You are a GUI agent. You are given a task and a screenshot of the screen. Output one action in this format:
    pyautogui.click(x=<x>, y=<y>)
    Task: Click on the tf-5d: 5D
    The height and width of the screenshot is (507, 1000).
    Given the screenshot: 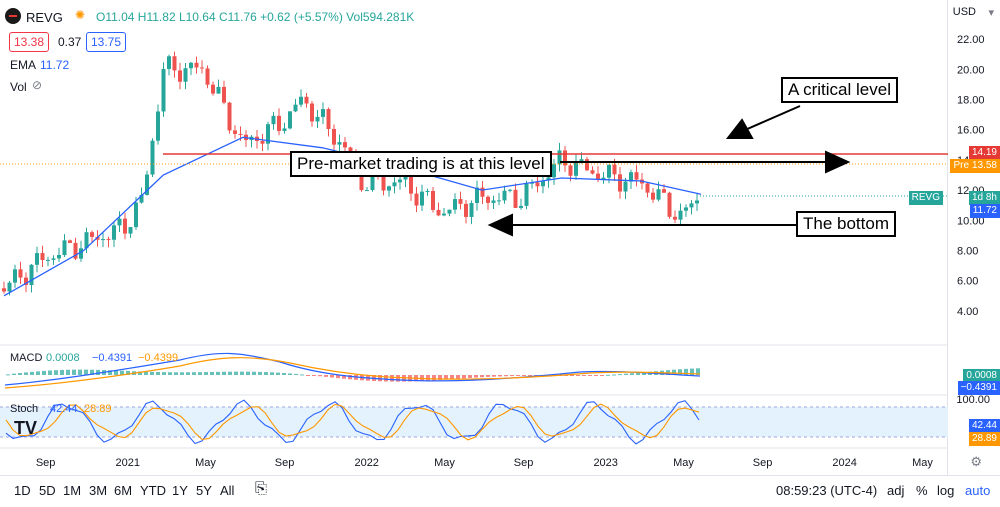 What is the action you would take?
    pyautogui.click(x=47, y=490)
    